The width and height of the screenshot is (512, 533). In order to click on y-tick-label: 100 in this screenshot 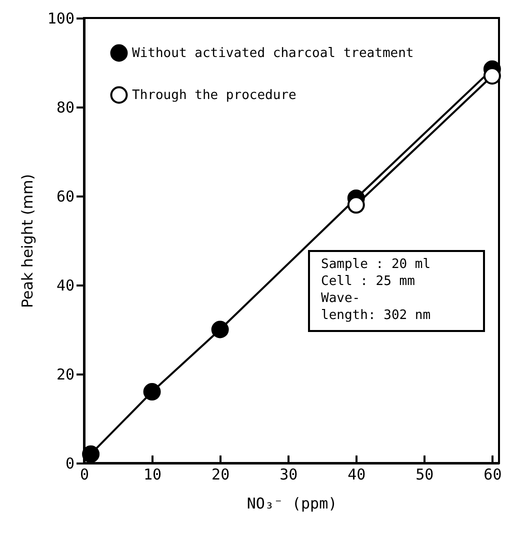, I will do `click(60, 19)`.